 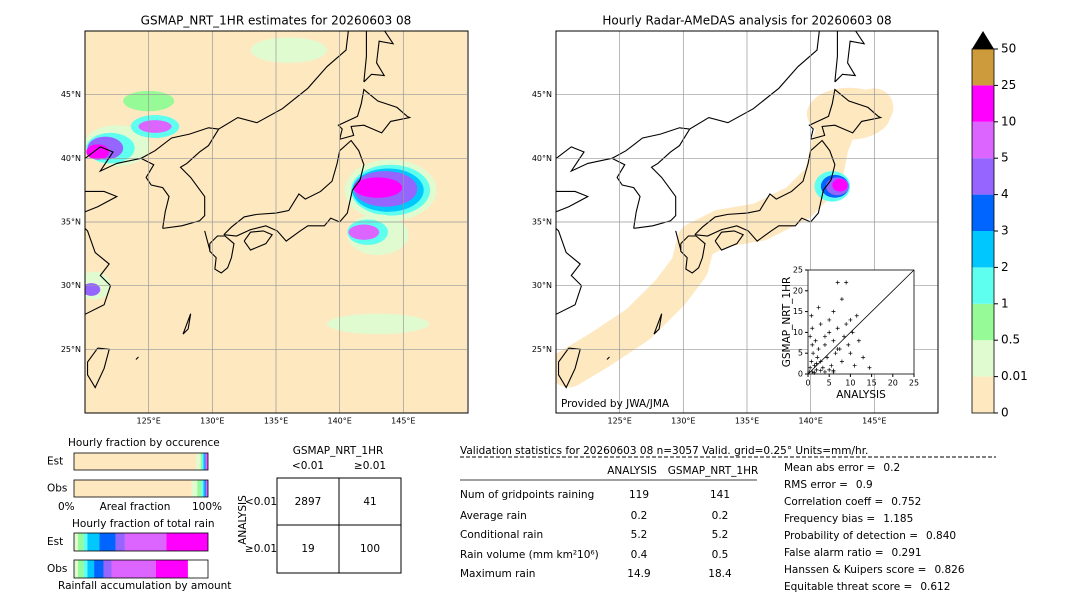 I want to click on score-value: 1.185, so click(x=898, y=519).